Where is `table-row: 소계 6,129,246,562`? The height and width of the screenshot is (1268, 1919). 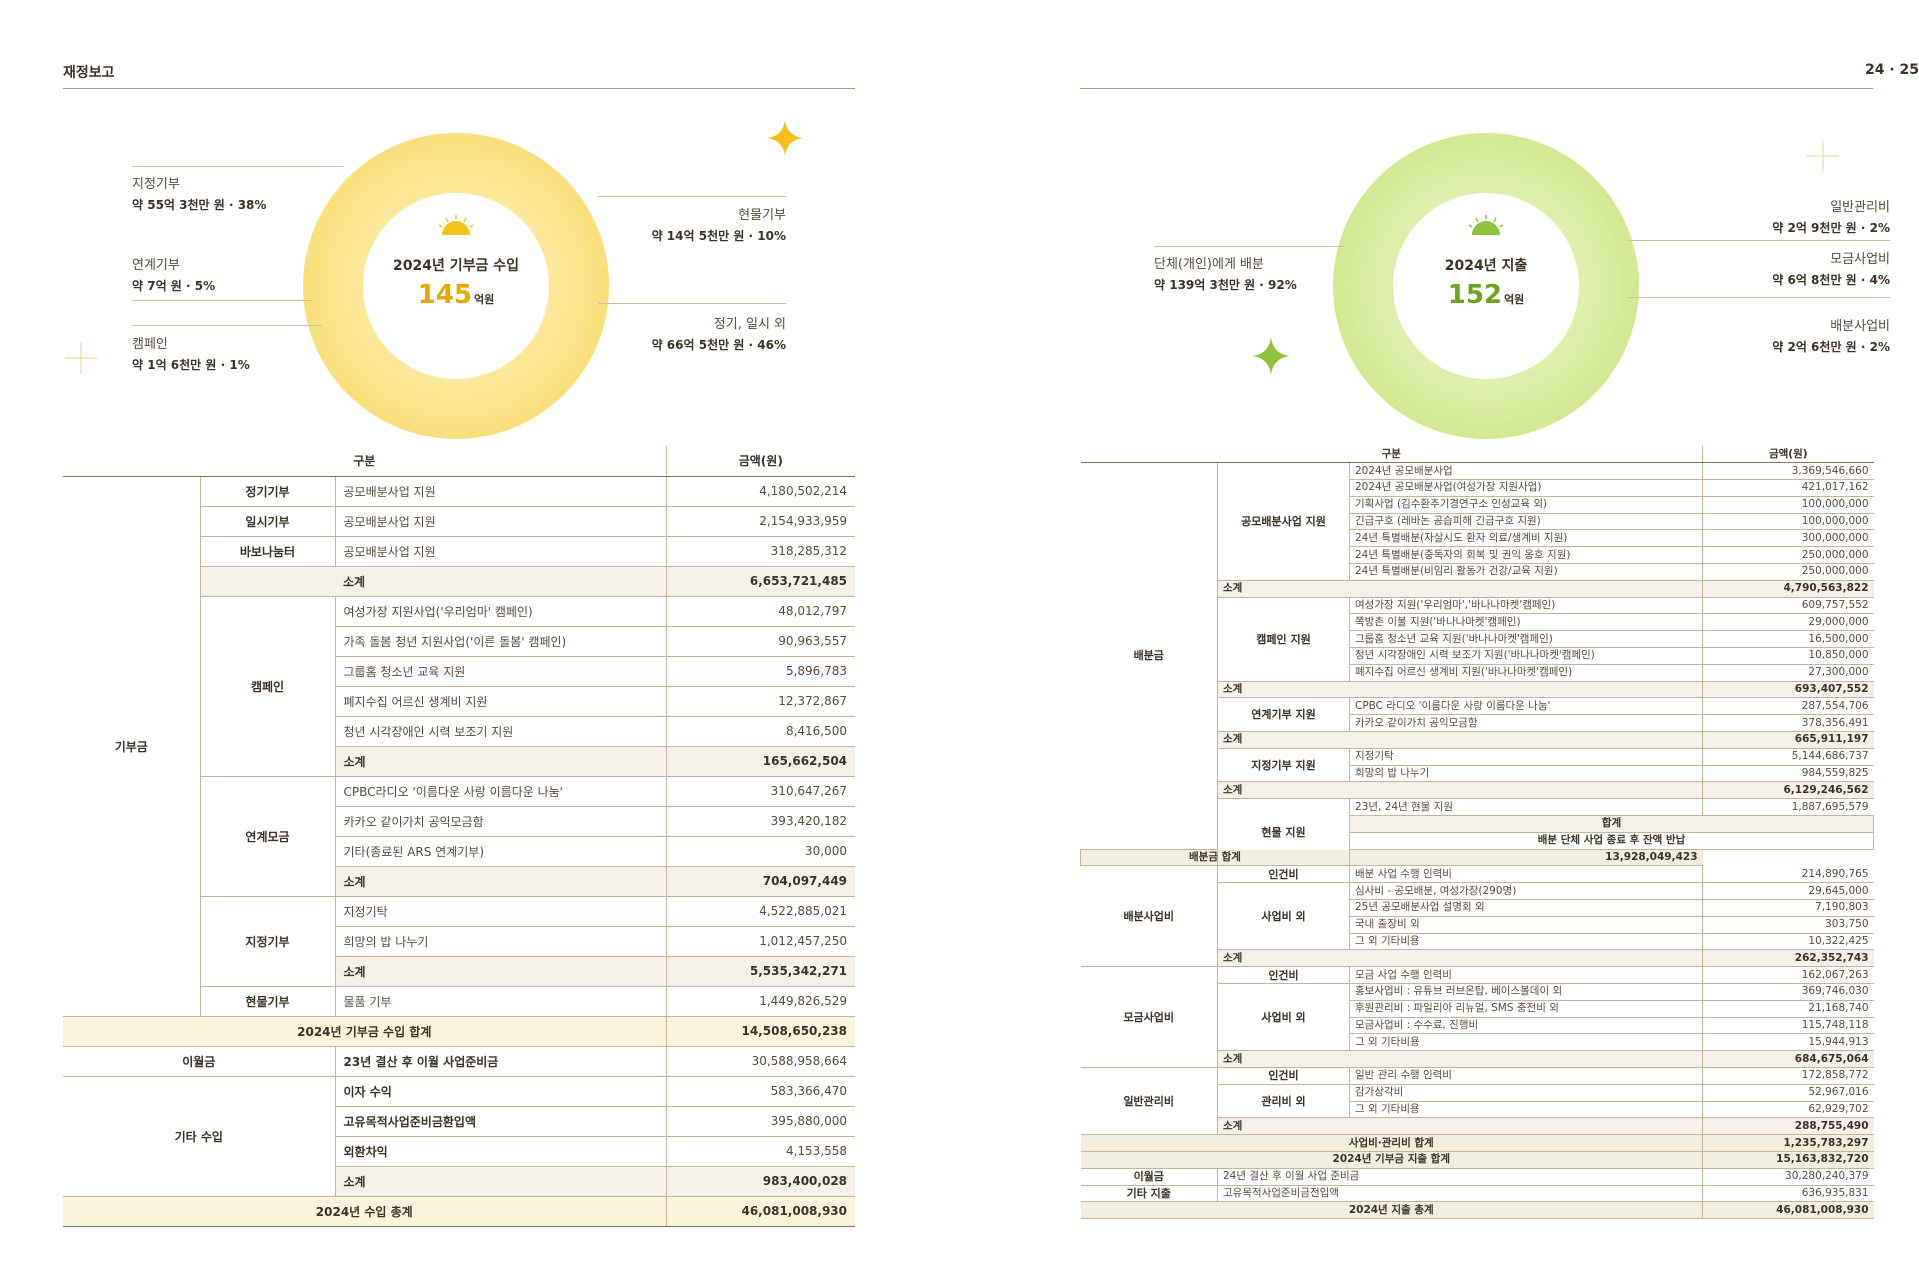 table-row: 소계 6,129,246,562 is located at coordinates (1477, 790).